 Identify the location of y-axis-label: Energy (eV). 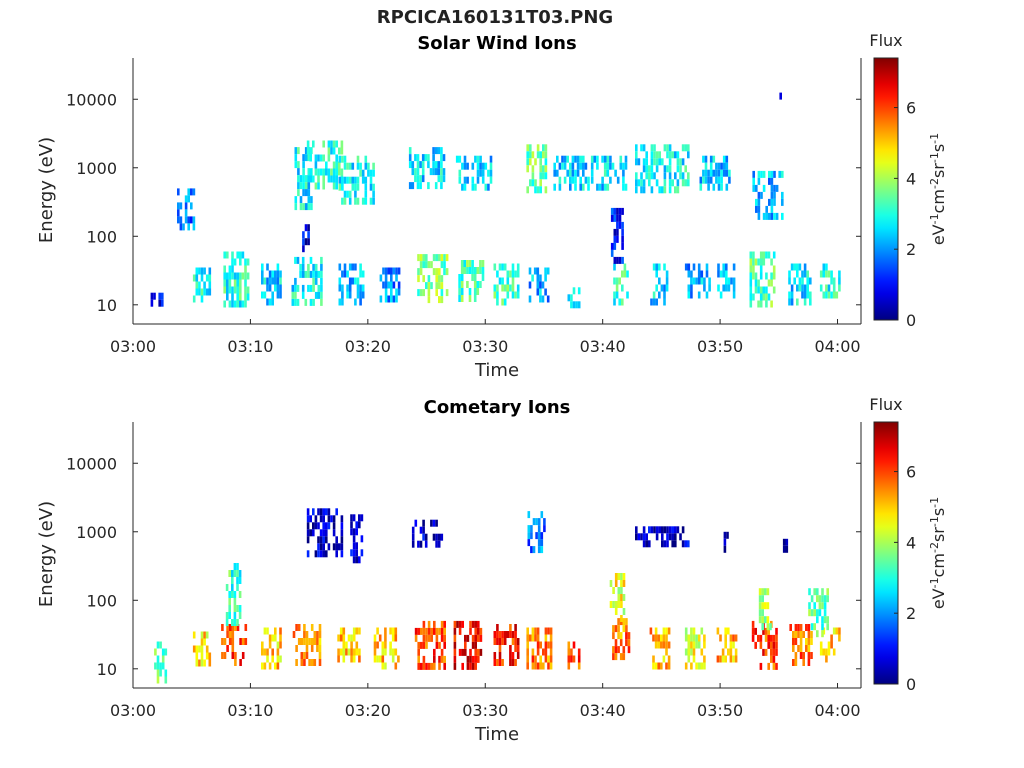
(46, 554).